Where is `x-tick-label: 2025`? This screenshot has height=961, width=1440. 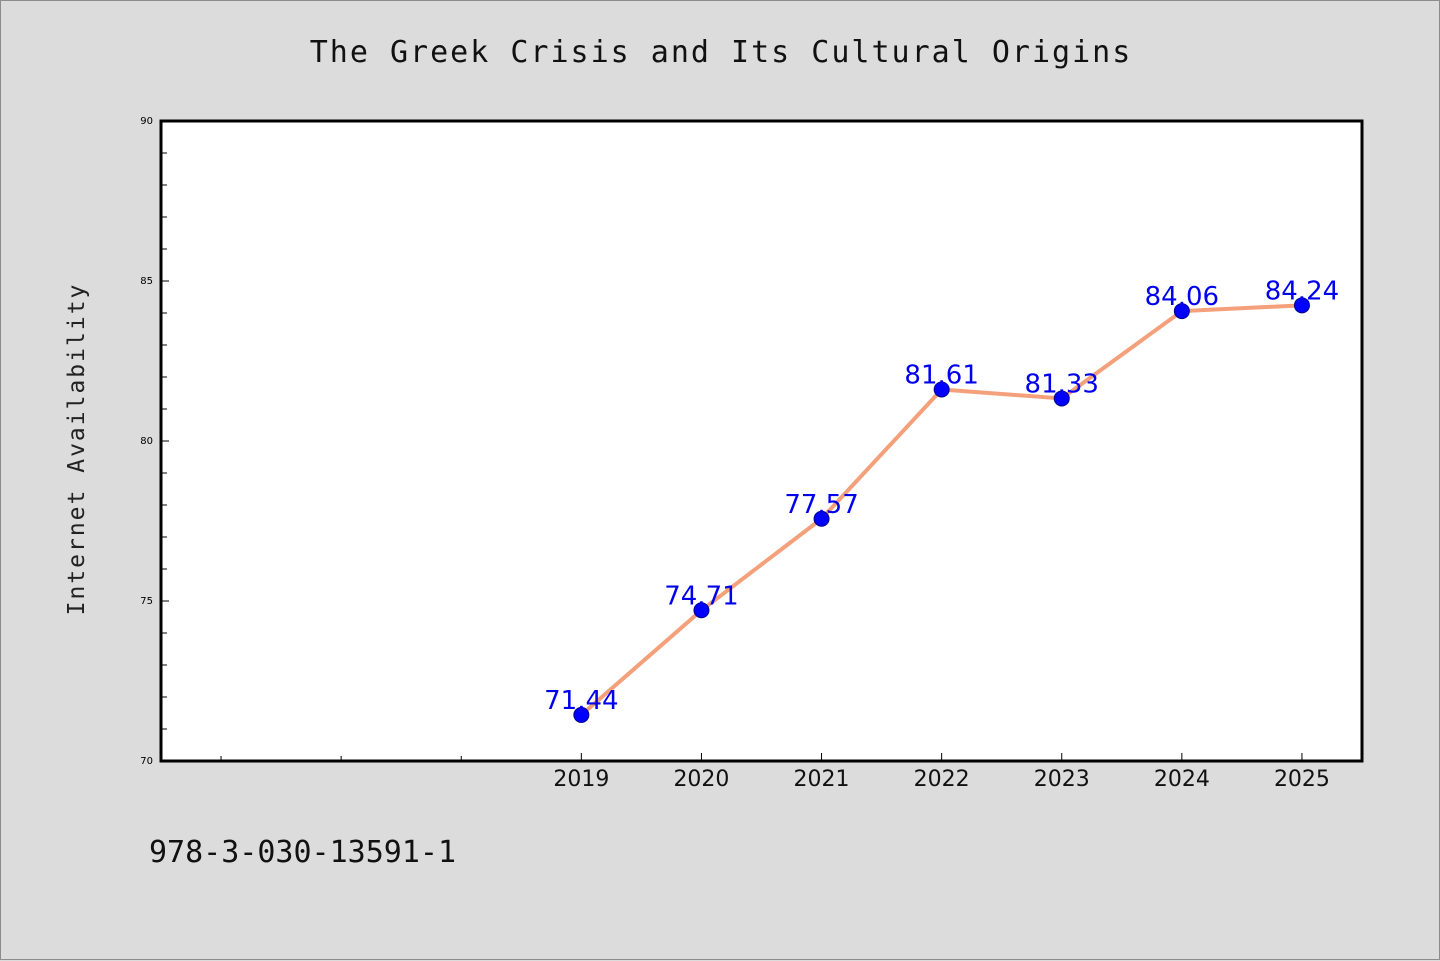
x-tick-label: 2025 is located at coordinates (1302, 779).